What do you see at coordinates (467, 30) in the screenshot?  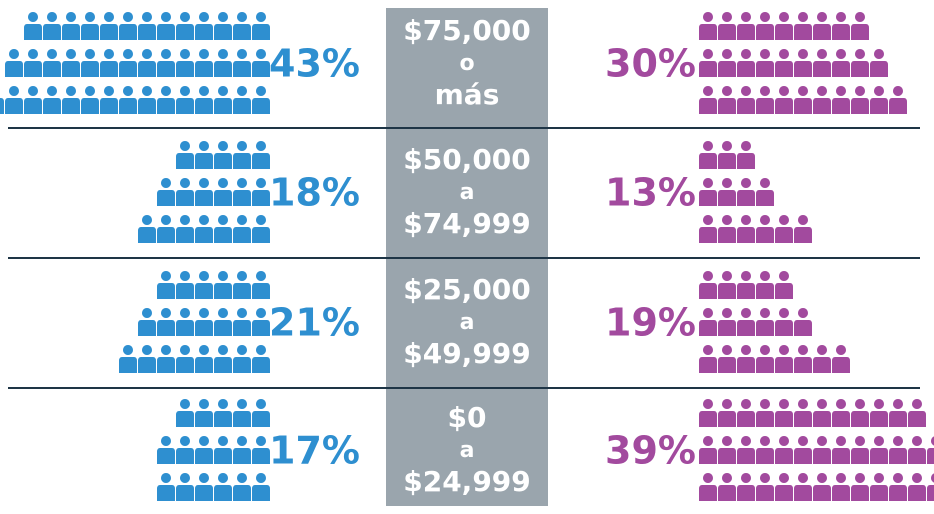 I see `income-label: $75,000` at bounding box center [467, 30].